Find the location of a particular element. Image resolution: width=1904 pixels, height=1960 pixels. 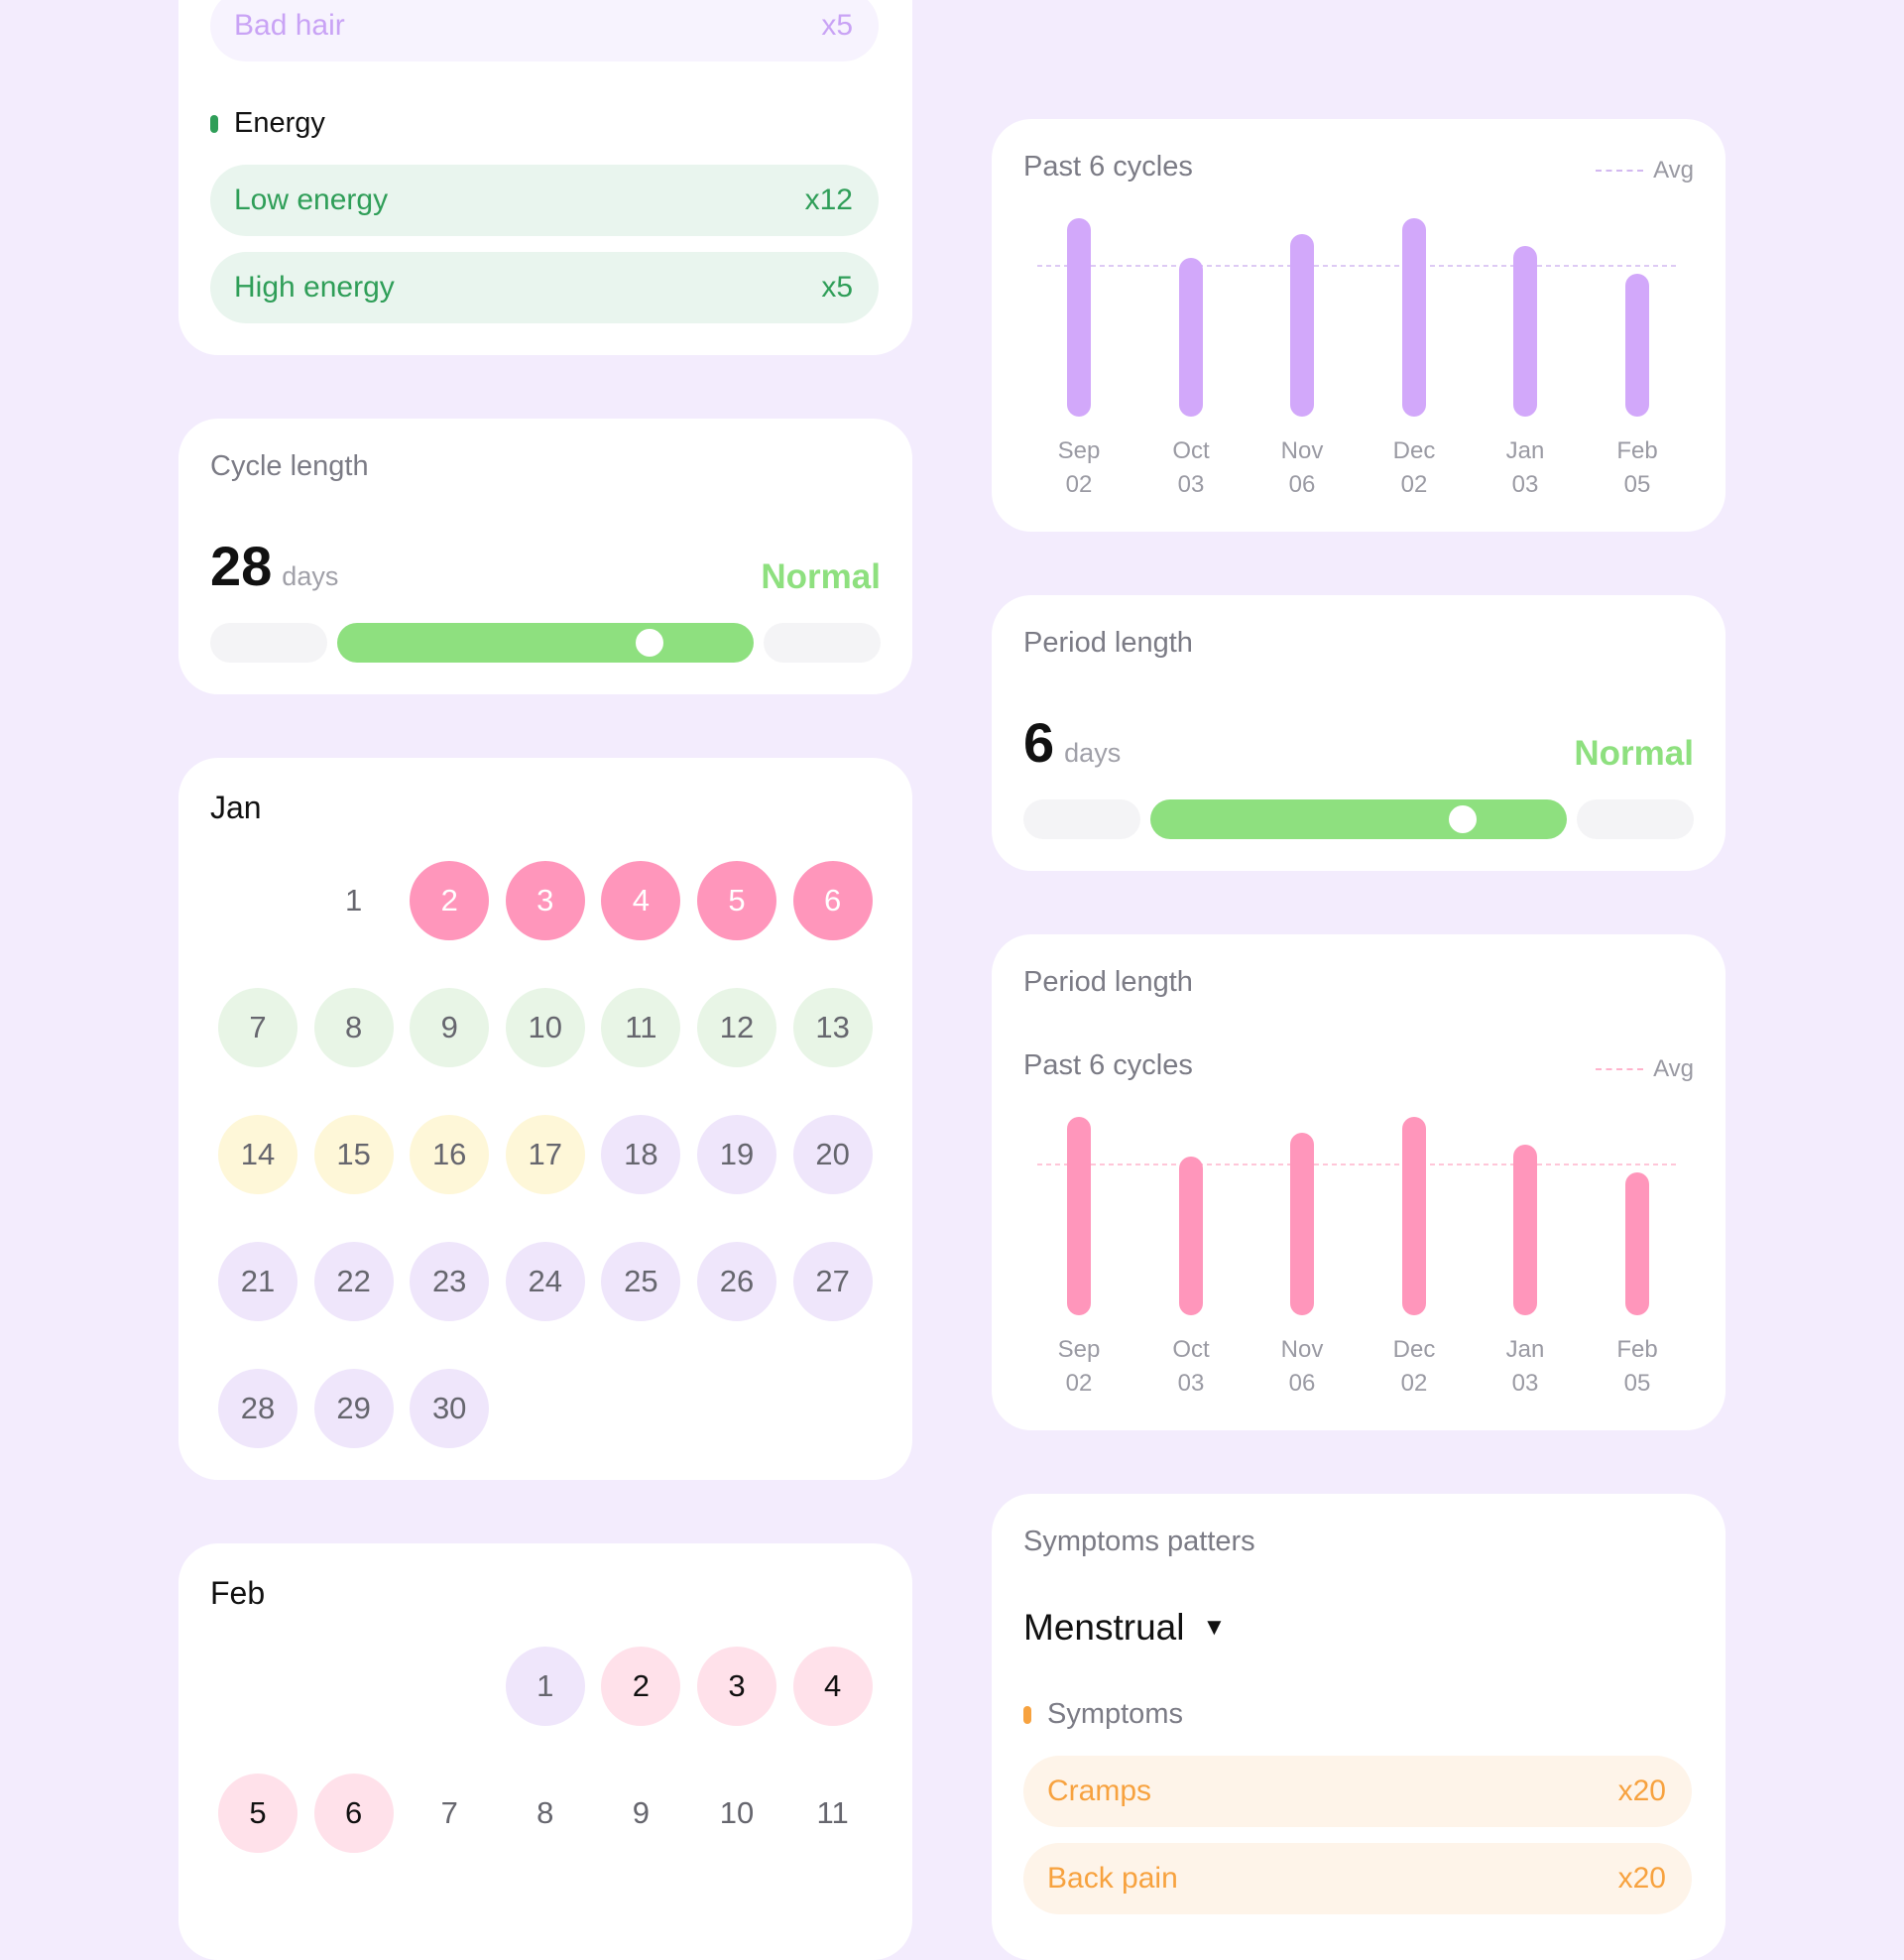

calendar-day: 22 is located at coordinates (353, 1282).